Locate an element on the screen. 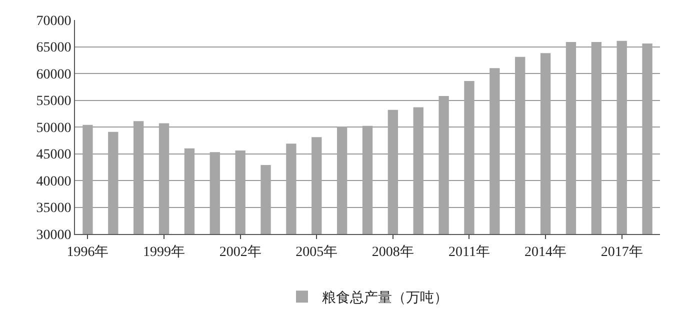  y-tick-label: 50000 is located at coordinates (54, 128).